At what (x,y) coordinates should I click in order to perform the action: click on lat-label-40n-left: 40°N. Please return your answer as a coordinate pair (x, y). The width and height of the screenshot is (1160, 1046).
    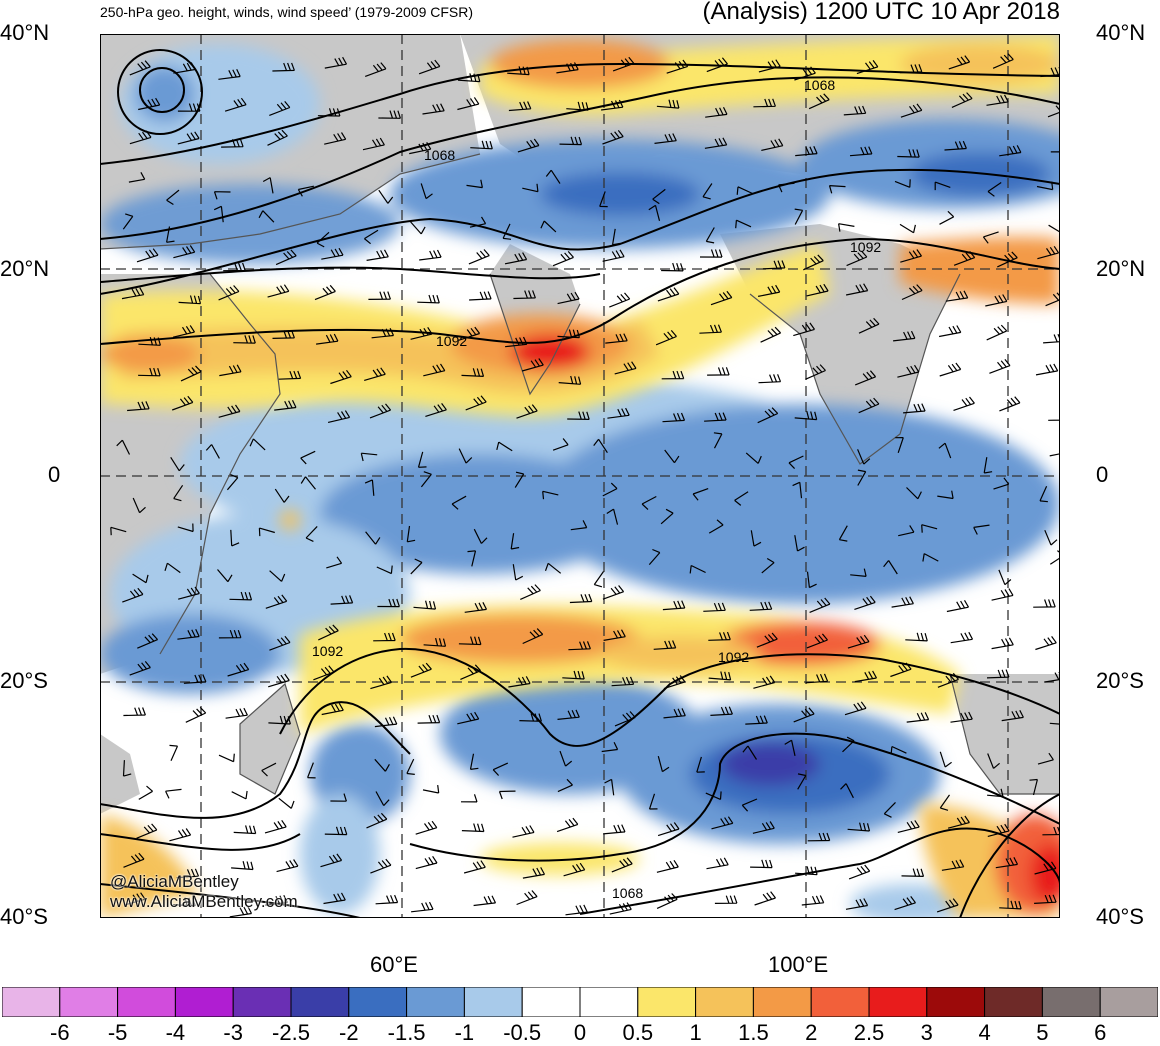
    Looking at the image, I should click on (24, 33).